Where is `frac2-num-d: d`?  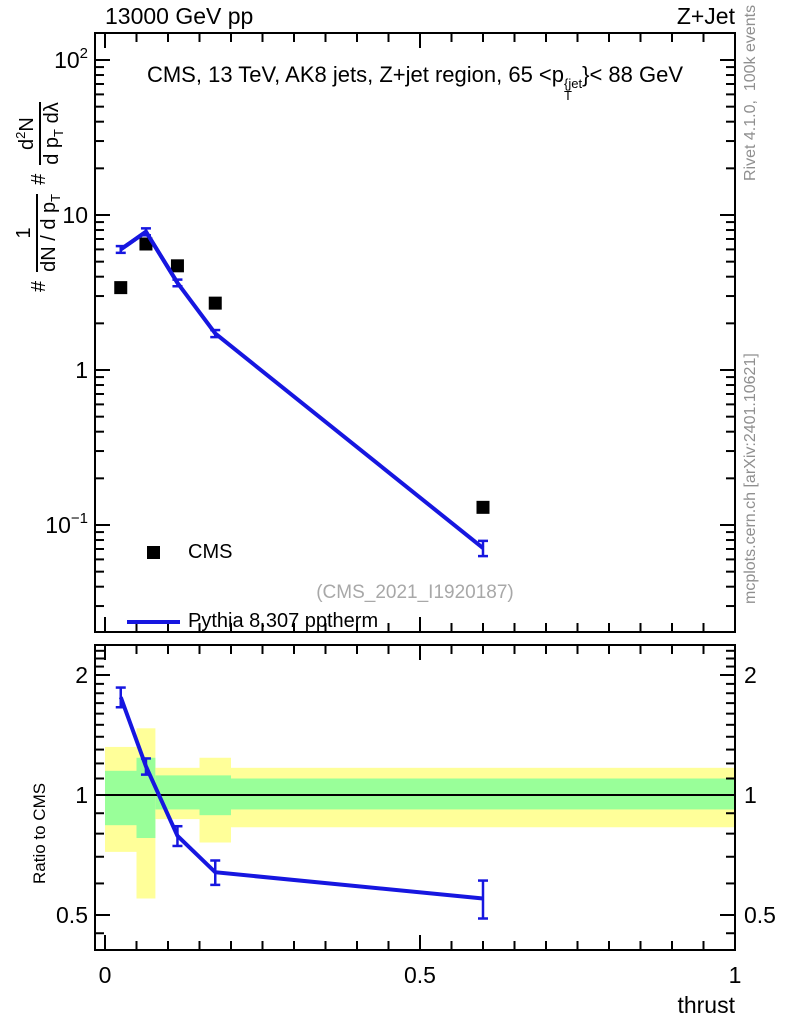
frac2-num-d: d is located at coordinates (27, 144).